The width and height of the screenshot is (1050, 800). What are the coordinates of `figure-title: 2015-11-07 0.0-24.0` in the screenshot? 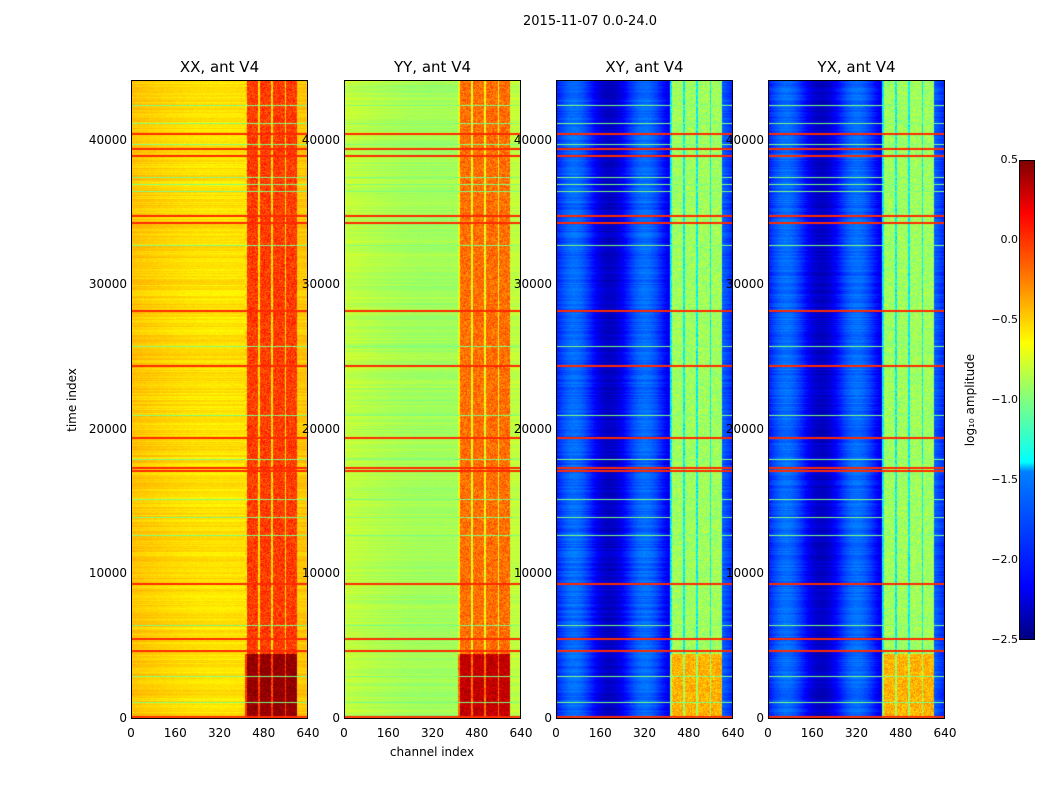 It's located at (590, 21).